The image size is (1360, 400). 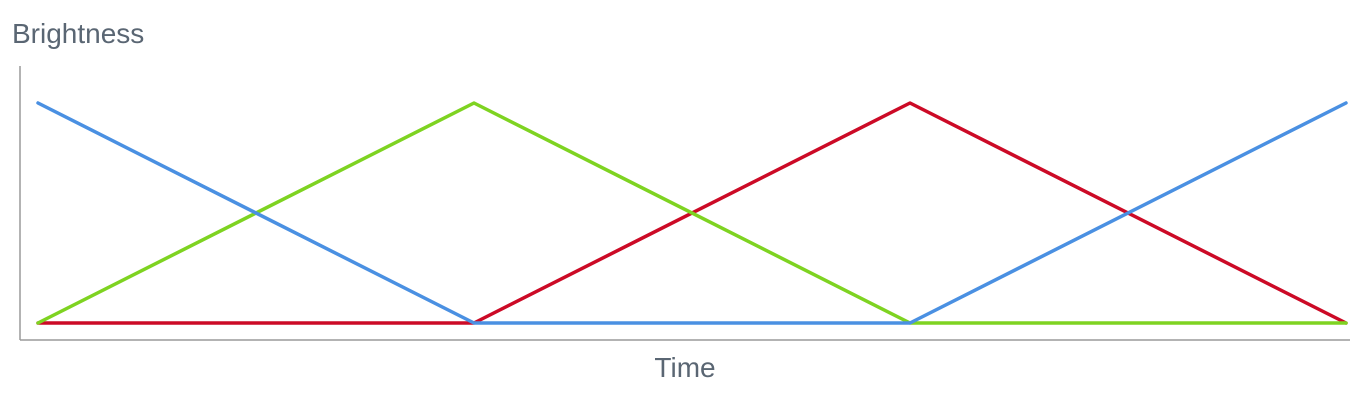 I want to click on y-axis-label: Brightness, so click(x=78, y=33).